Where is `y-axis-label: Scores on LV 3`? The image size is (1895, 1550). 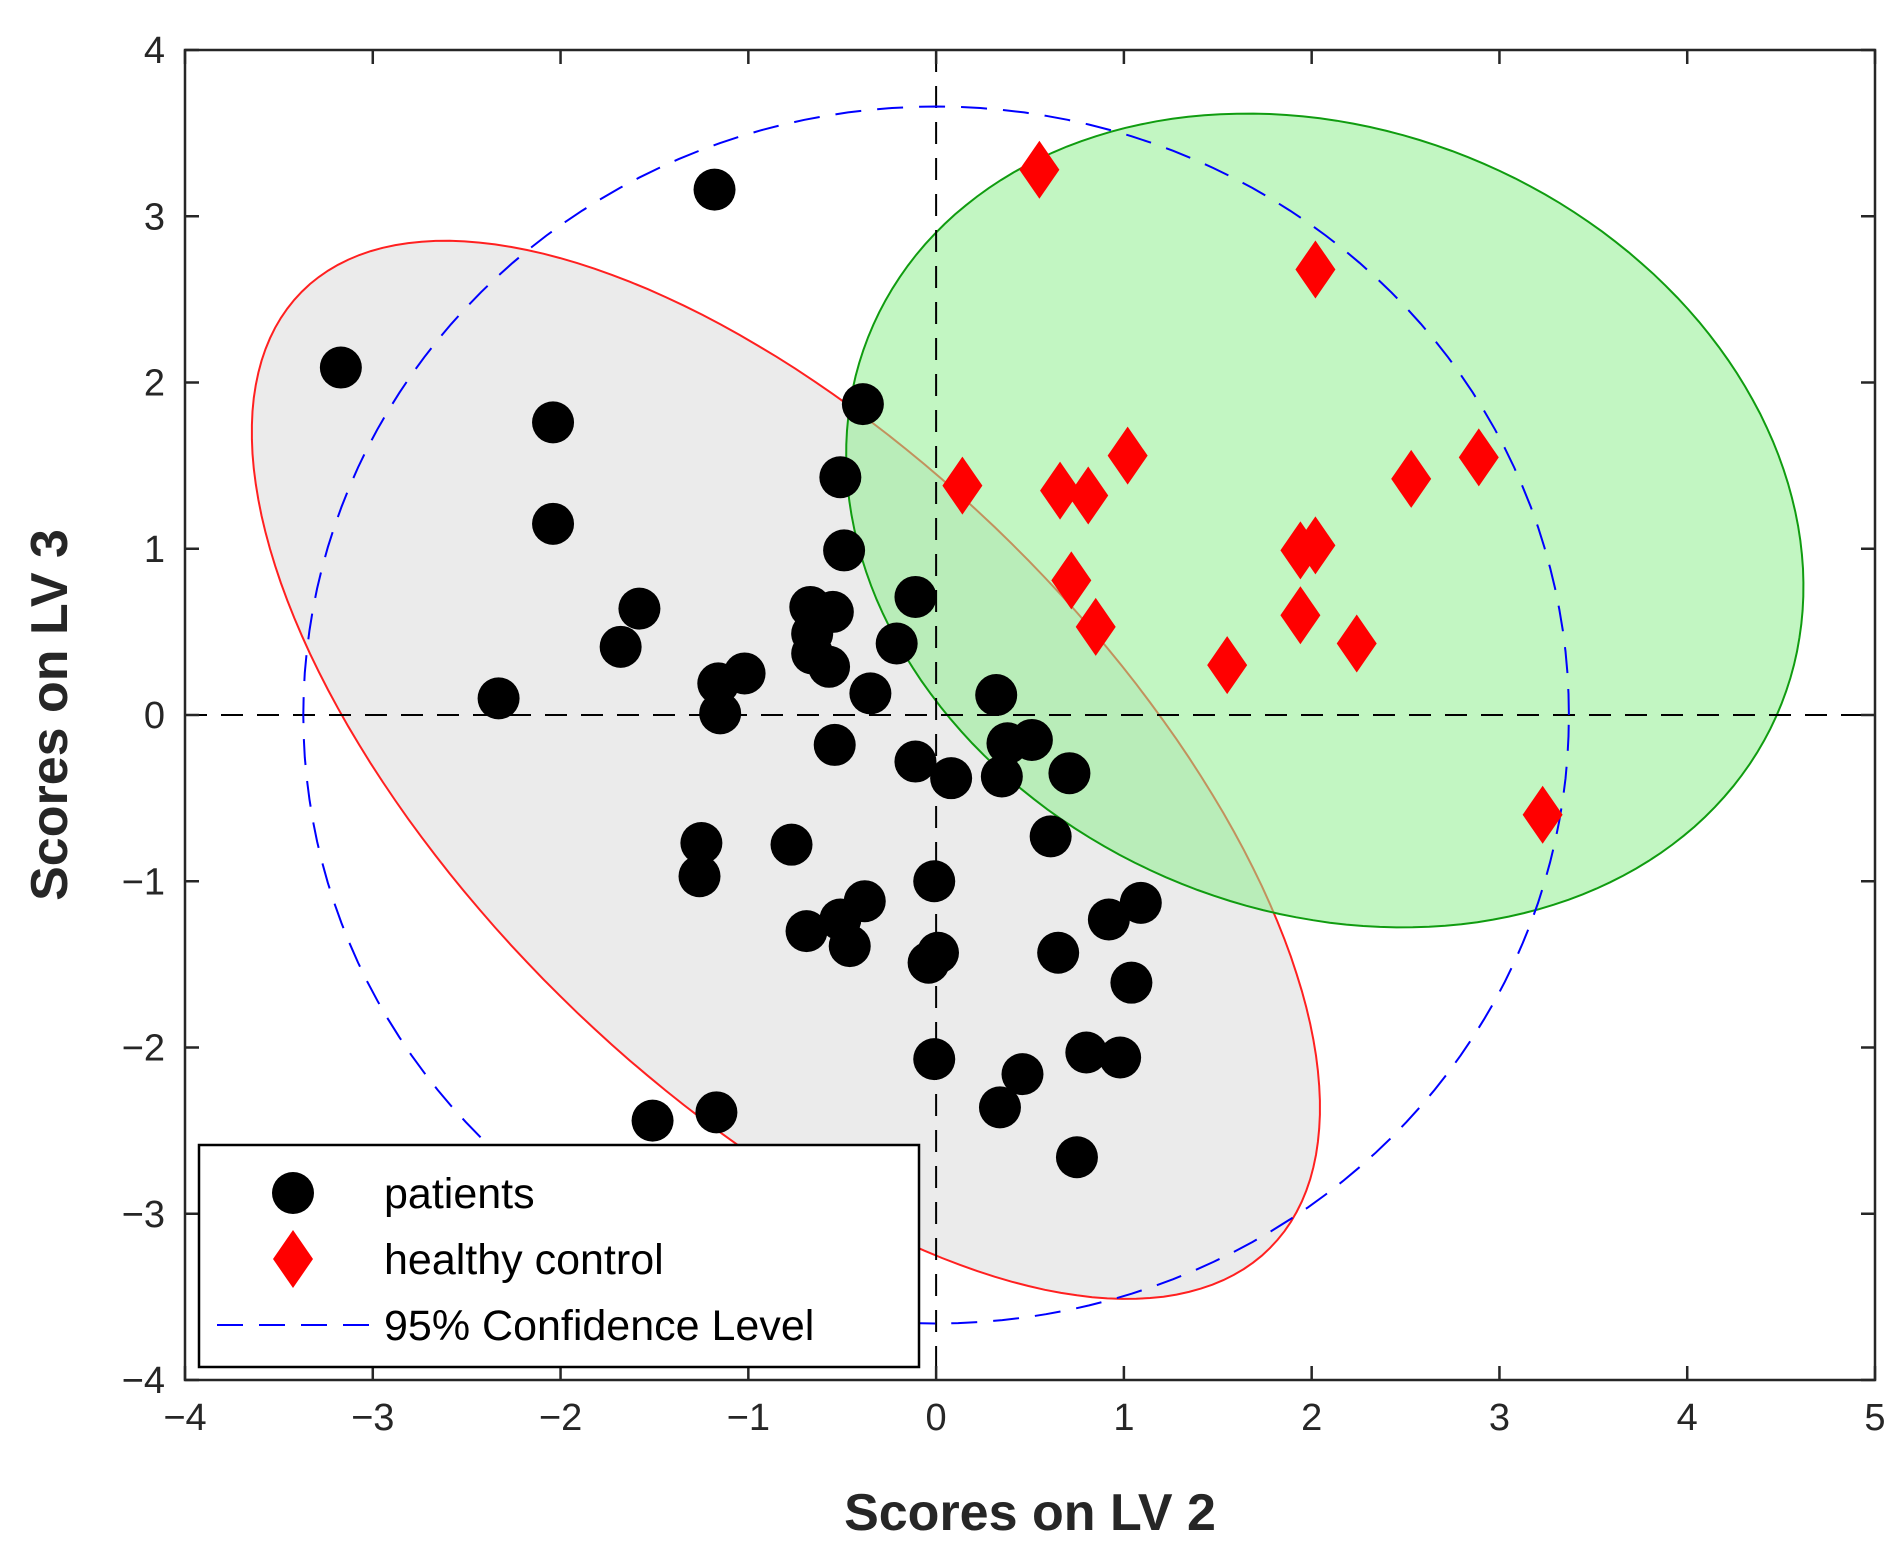
y-axis-label: Scores on LV 3 is located at coordinates (50, 715).